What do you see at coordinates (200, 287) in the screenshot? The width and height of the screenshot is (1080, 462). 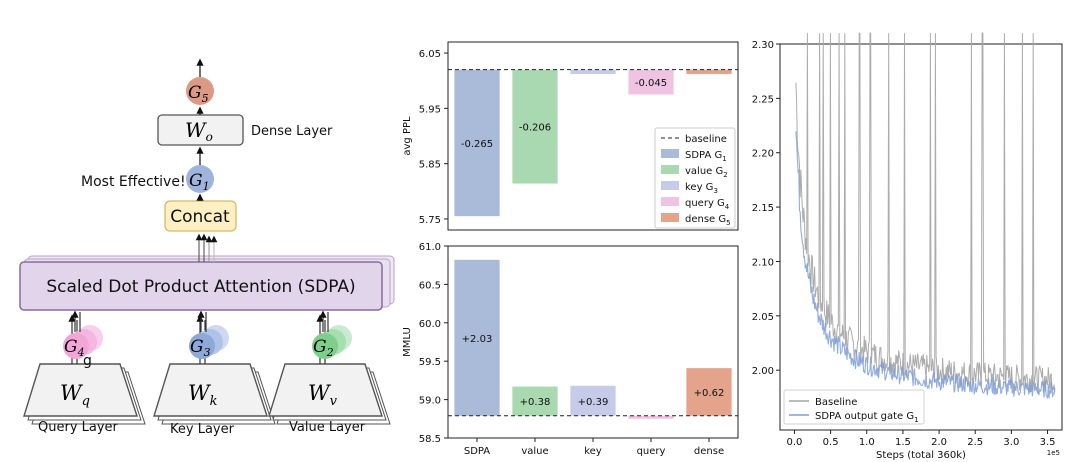 I see `sdpa-label: Scaled Dot Product Attention (SDPA)` at bounding box center [200, 287].